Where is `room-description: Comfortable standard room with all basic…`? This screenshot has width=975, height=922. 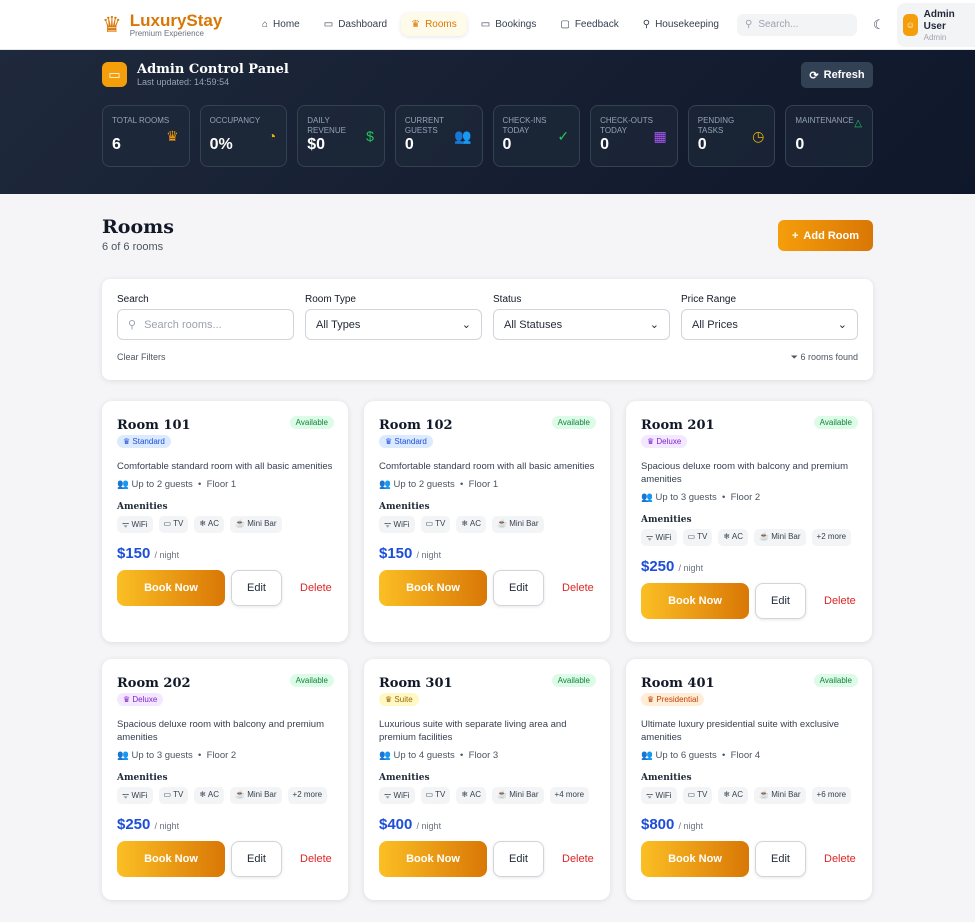
room-description: Comfortable standard room with all basic… is located at coordinates (487, 466).